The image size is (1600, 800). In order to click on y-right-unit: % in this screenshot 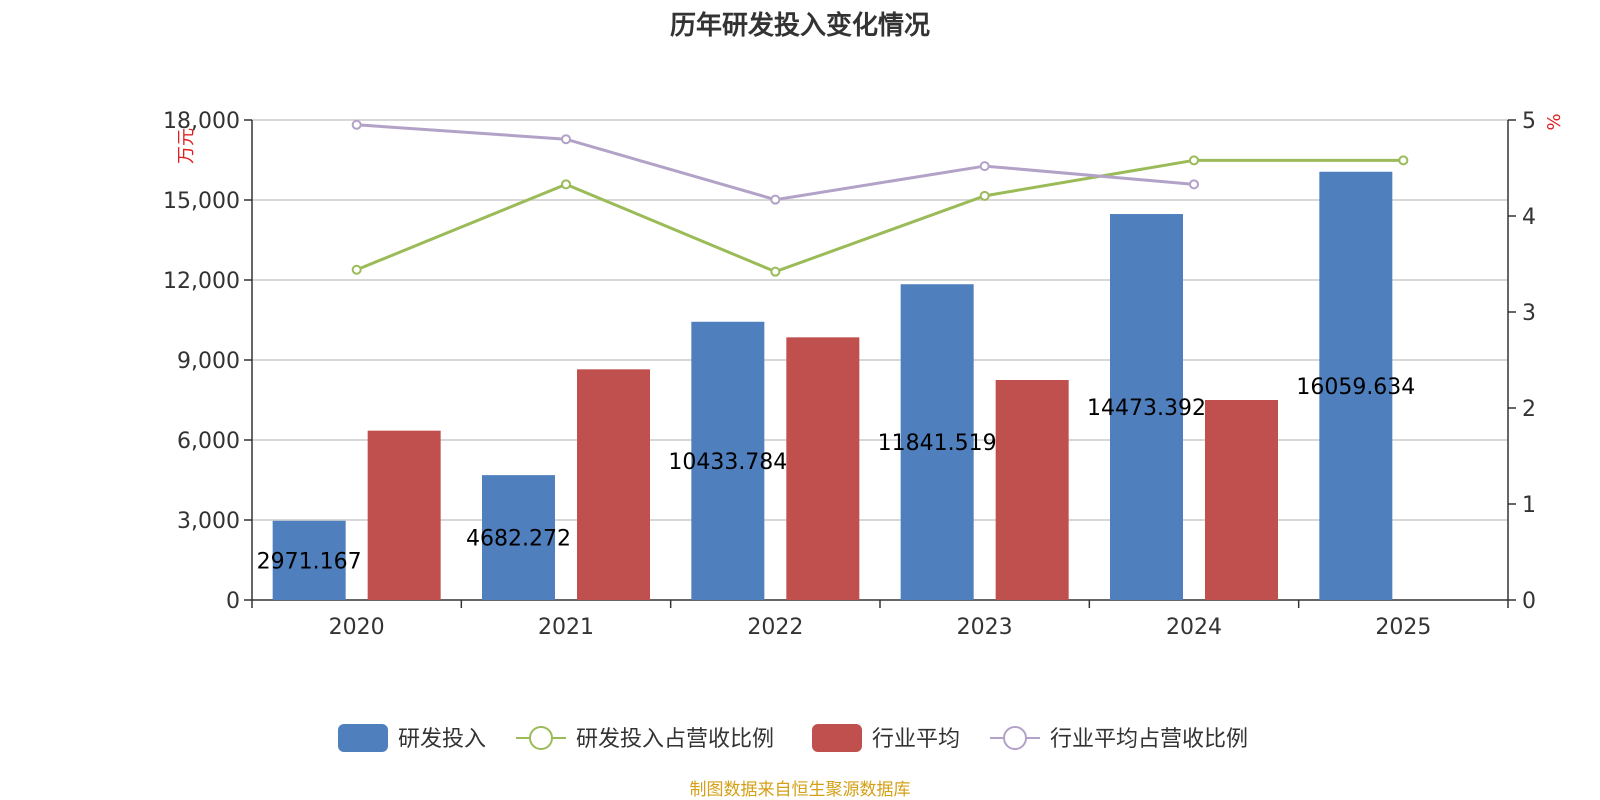, I will do `click(1554, 121)`.